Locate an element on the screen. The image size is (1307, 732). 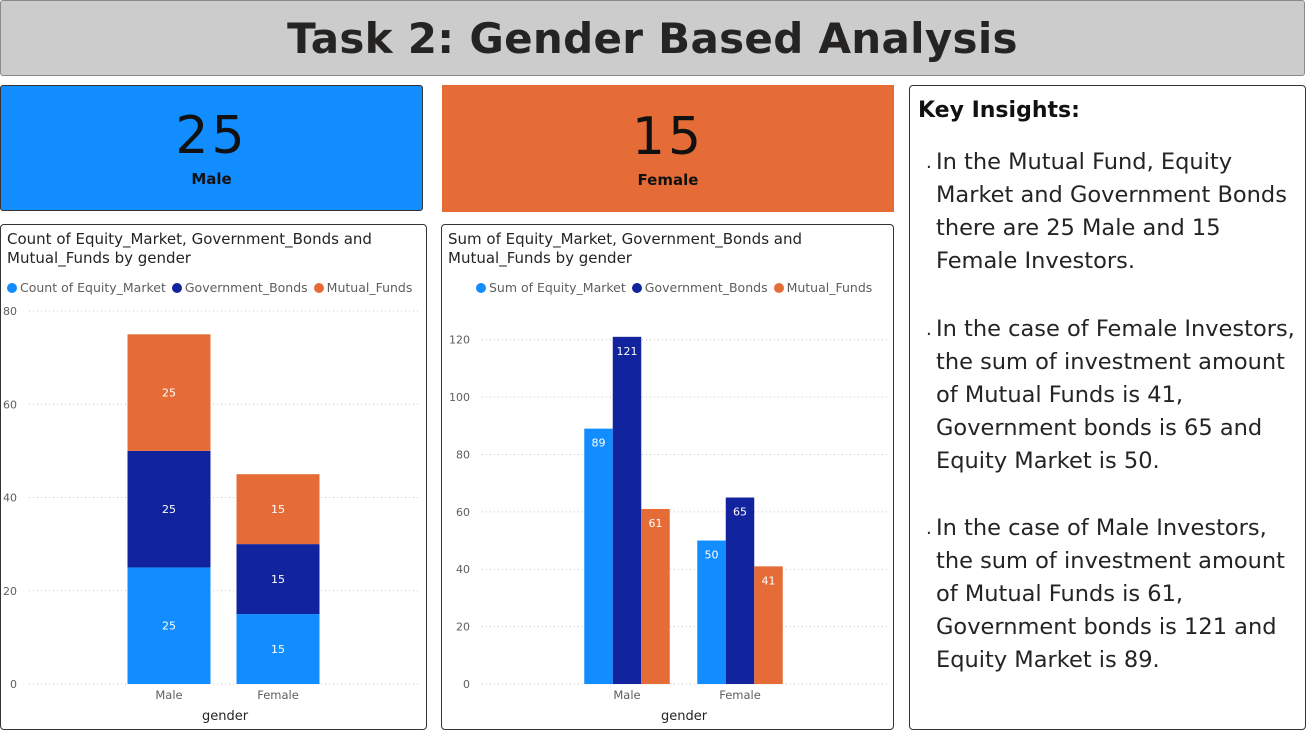
page-title: Task 2: Gender Based Analysis is located at coordinates (652, 38).